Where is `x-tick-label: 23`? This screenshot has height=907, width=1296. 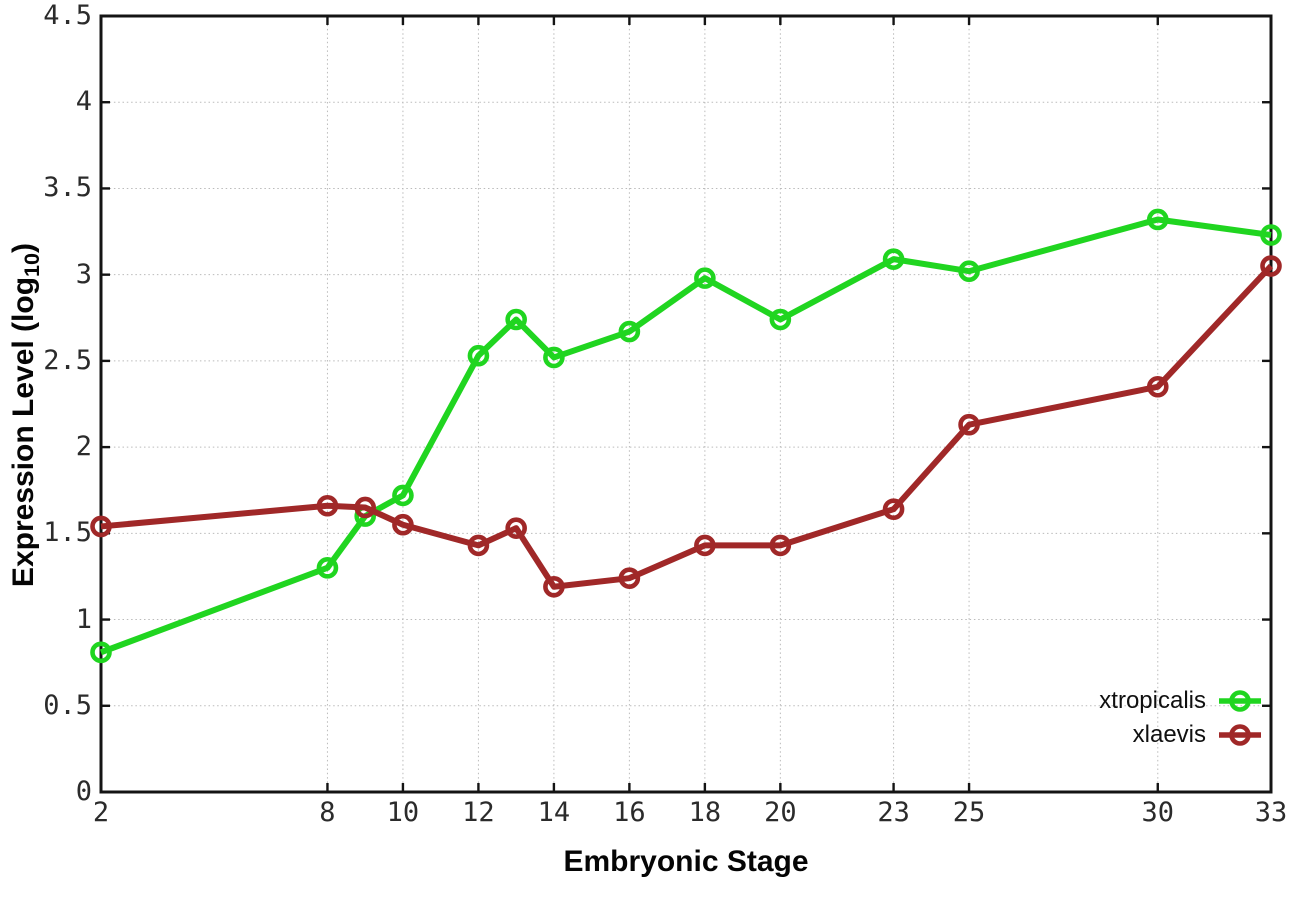 x-tick-label: 23 is located at coordinates (893, 812).